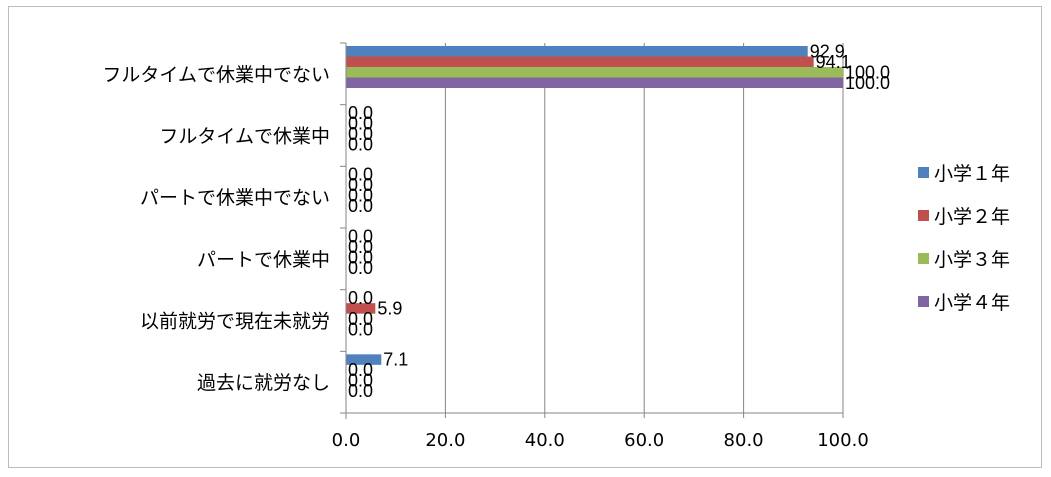 This screenshot has height=477, width=1051. I want to click on category-label: 過去に就労なし, so click(263, 383).